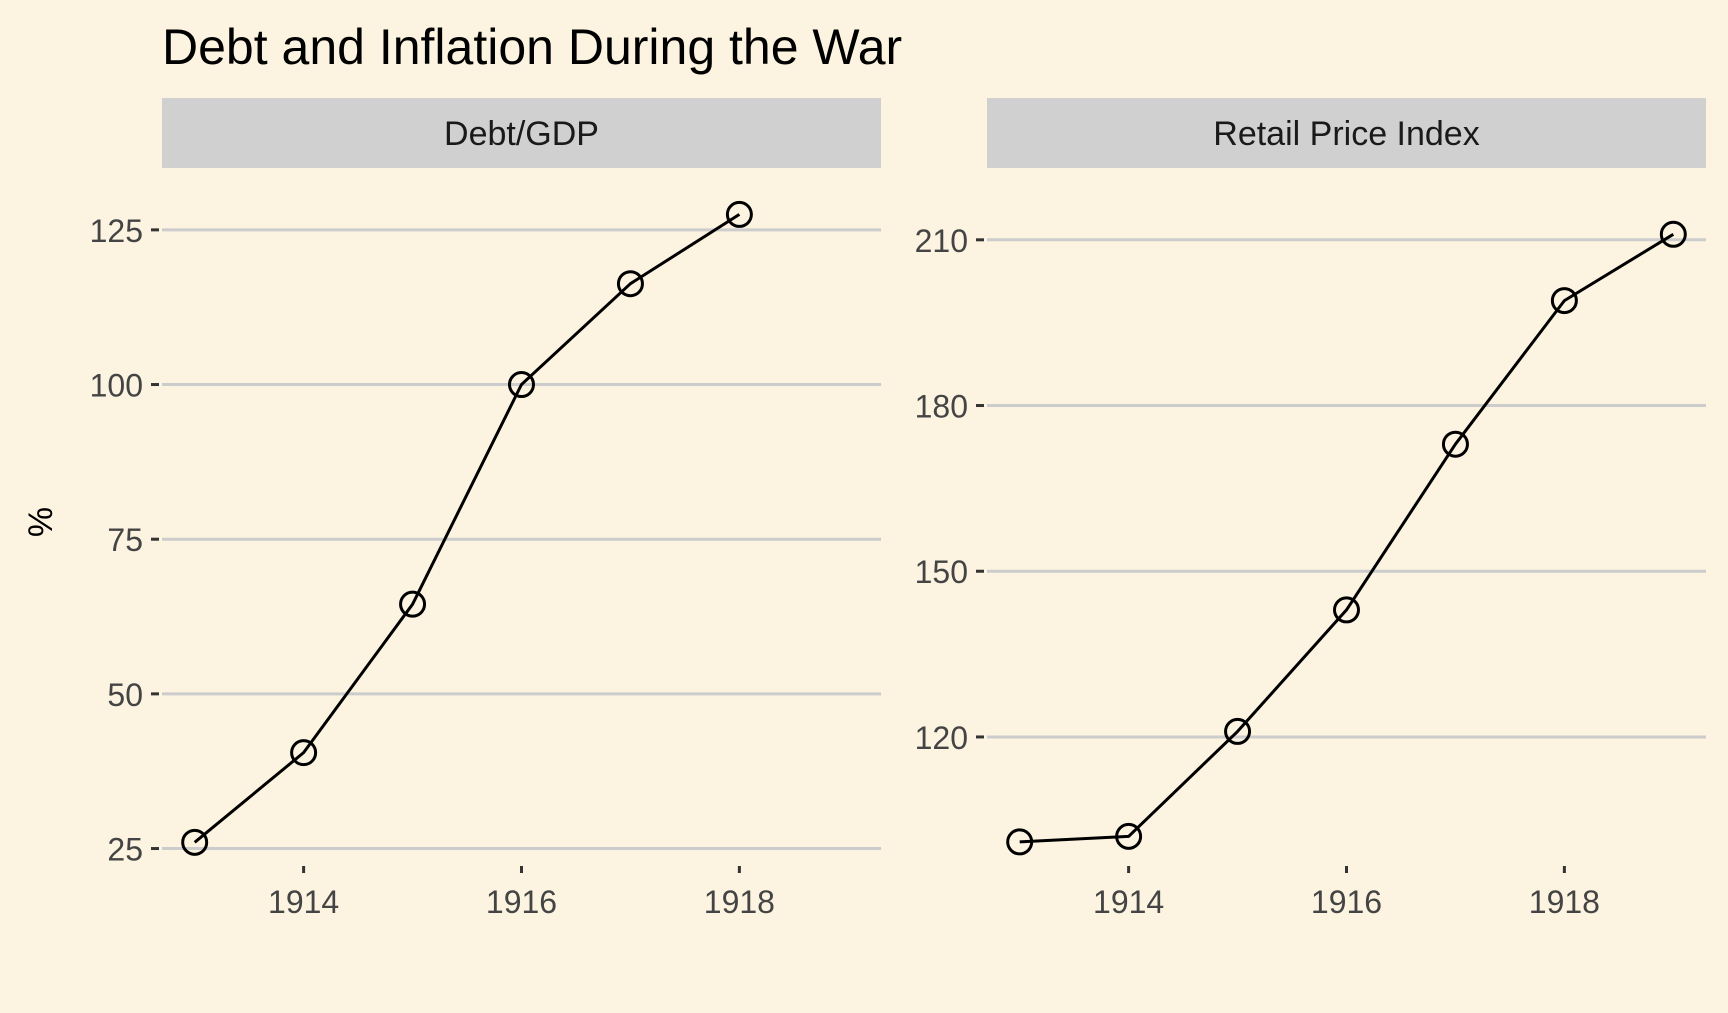  Describe the element at coordinates (116, 231) in the screenshot. I see `y-tick-label: 125` at that location.